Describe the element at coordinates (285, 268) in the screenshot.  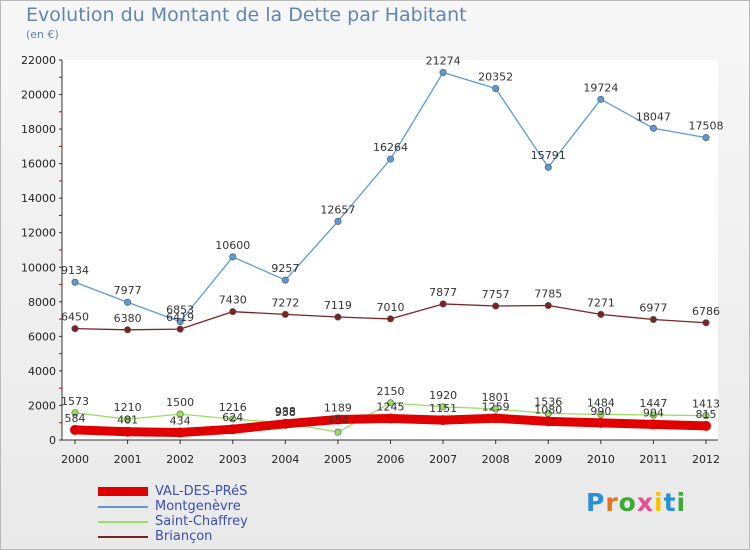
I see `data-label: 9257` at that location.